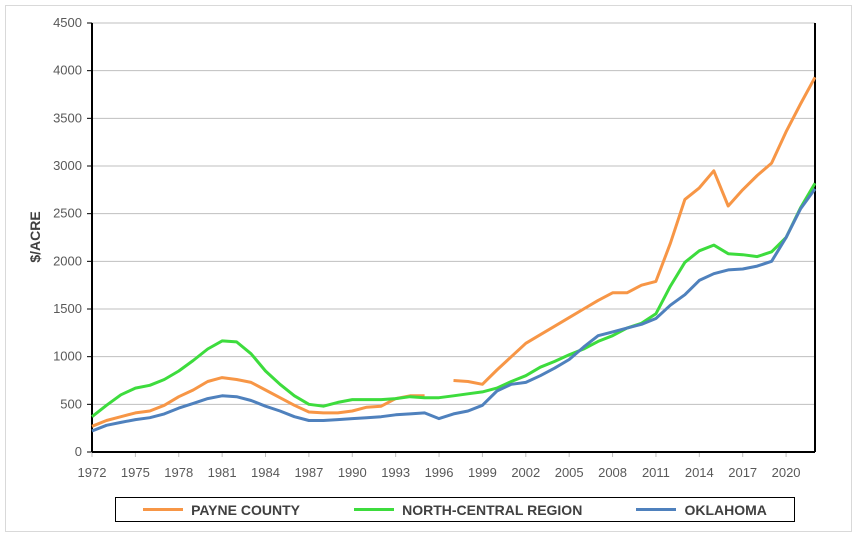 The height and width of the screenshot is (539, 861). What do you see at coordinates (245, 509) in the screenshot?
I see `legend-label: PAYNE COUNTY` at bounding box center [245, 509].